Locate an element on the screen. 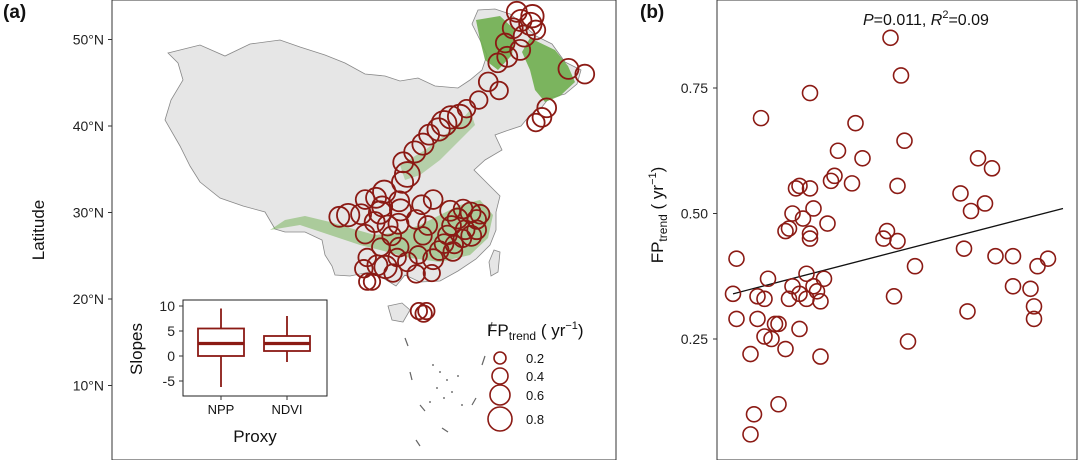 The image size is (1080, 460). box-ndvi: NDVI is located at coordinates (287, 366).